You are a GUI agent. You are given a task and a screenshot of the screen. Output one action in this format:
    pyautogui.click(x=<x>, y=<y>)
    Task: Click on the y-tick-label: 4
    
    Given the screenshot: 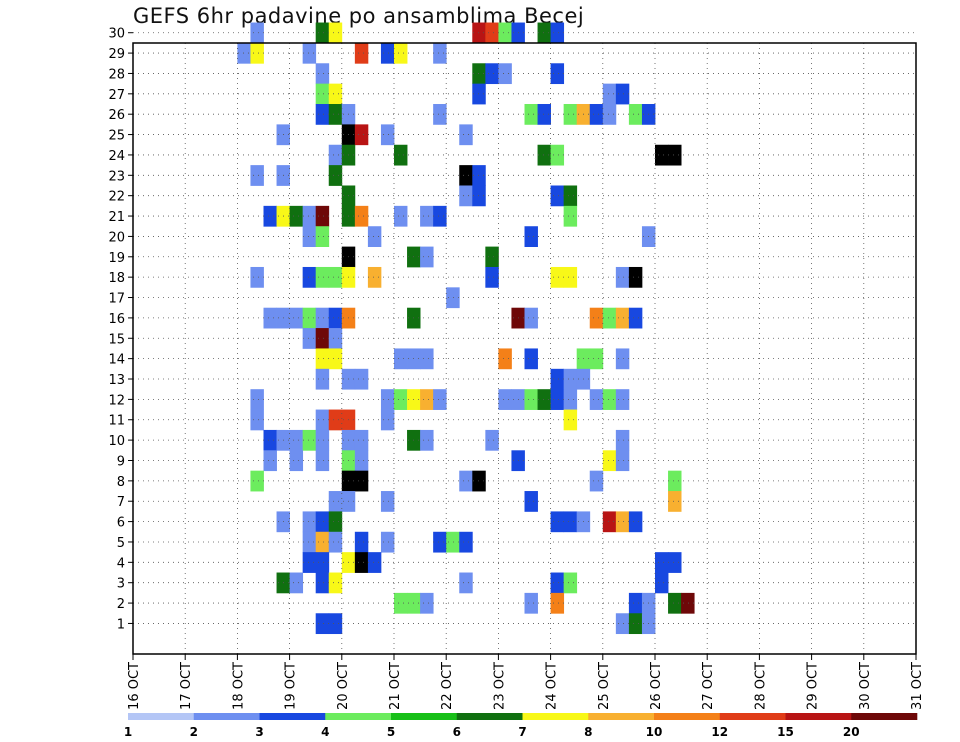 What is the action you would take?
    pyautogui.click(x=121, y=563)
    